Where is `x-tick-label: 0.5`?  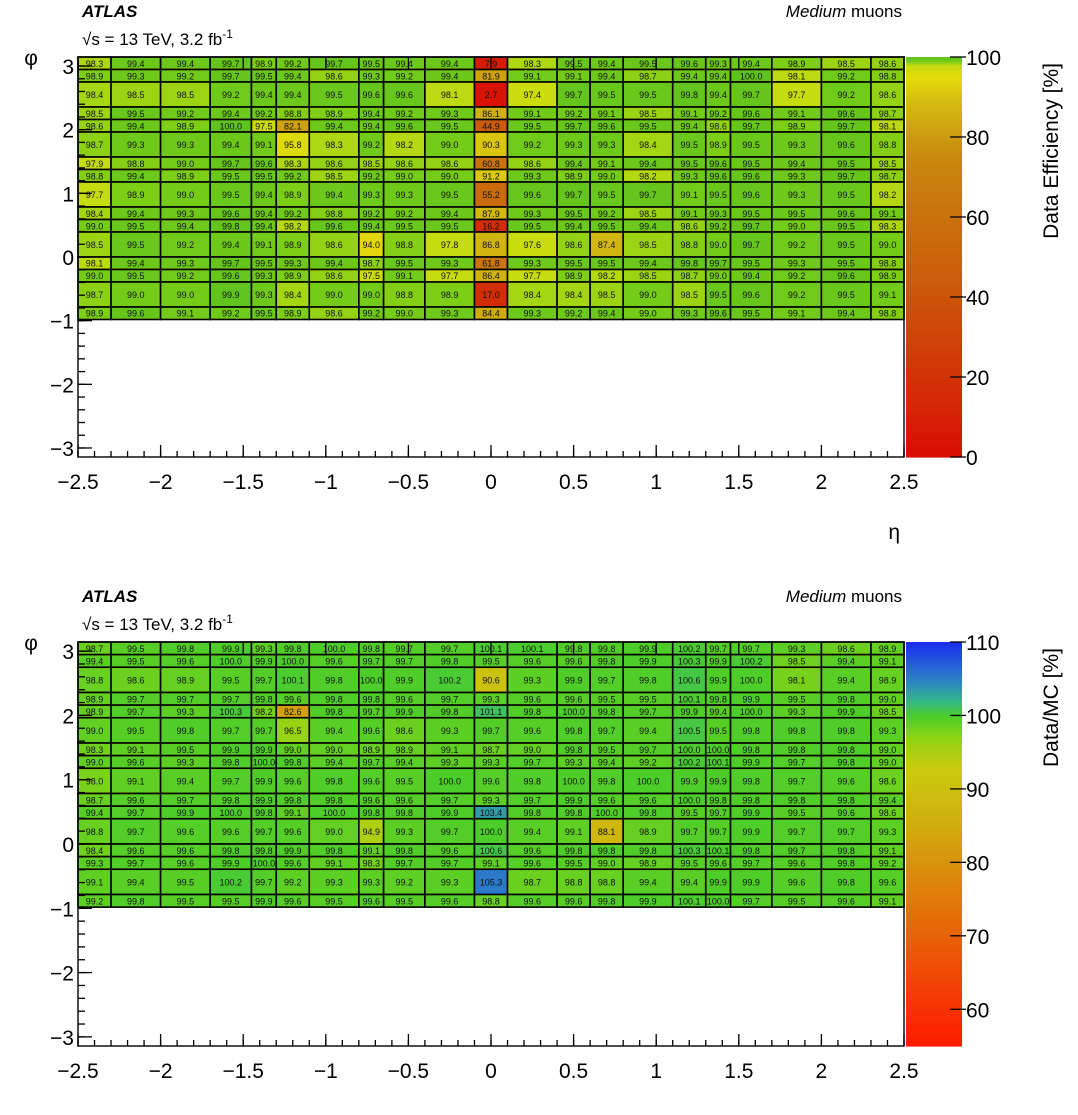 x-tick-label: 0.5 is located at coordinates (573, 482).